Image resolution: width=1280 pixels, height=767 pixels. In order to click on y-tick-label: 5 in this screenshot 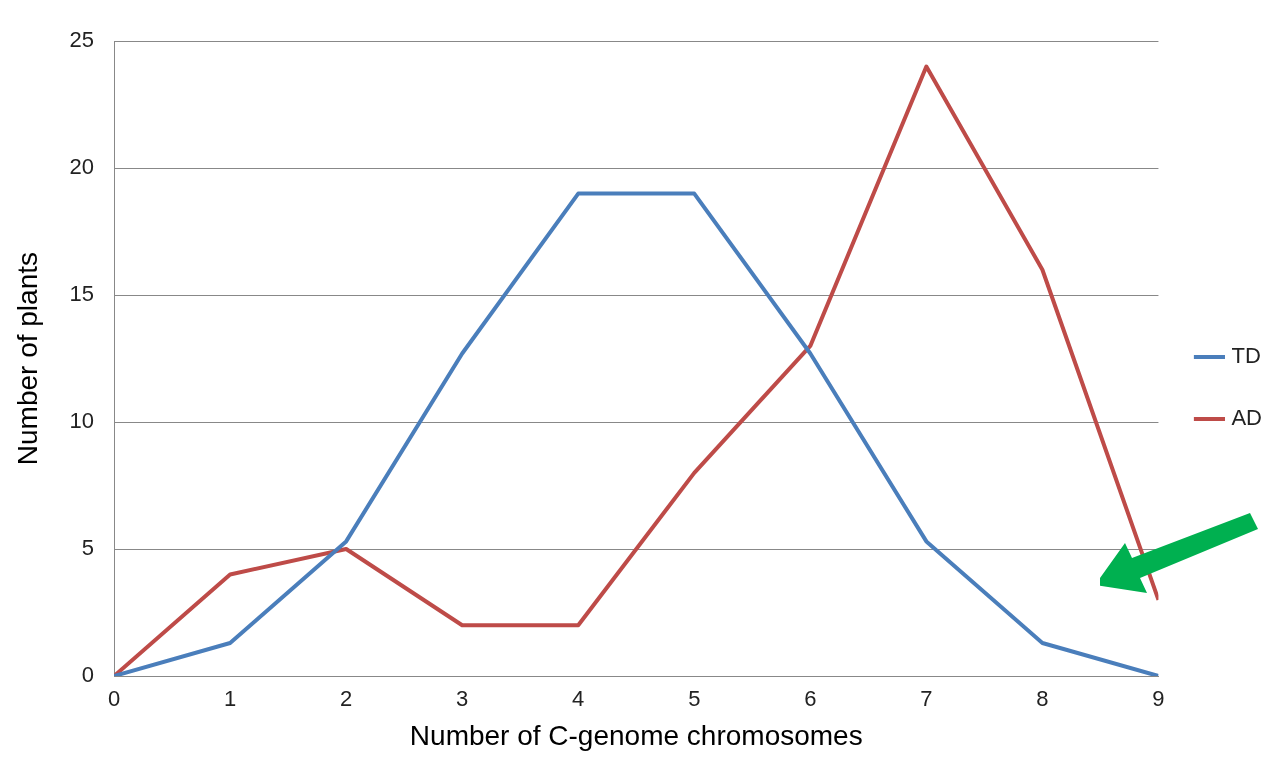, I will do `click(88, 548)`.